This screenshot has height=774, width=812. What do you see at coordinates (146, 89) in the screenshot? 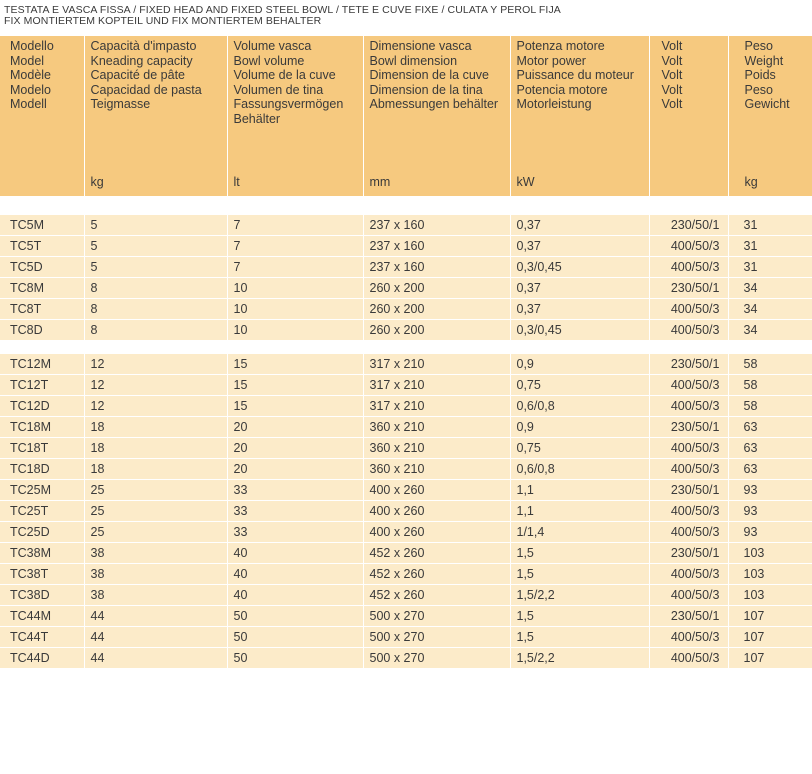
I see `header-label: Capacidad de pasta` at bounding box center [146, 89].